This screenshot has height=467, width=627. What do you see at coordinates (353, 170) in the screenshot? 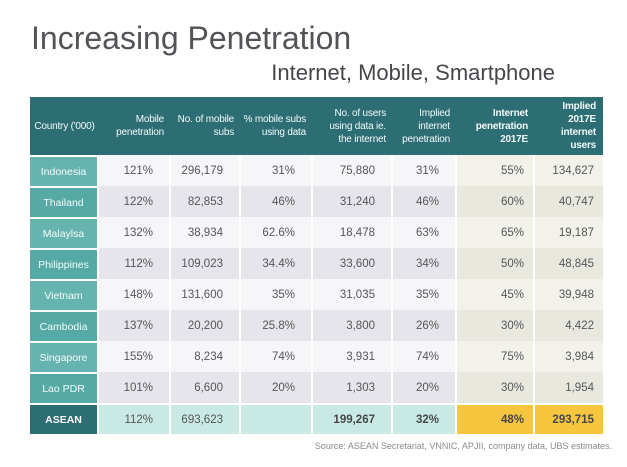
I see `table-cell: 75,880` at bounding box center [353, 170].